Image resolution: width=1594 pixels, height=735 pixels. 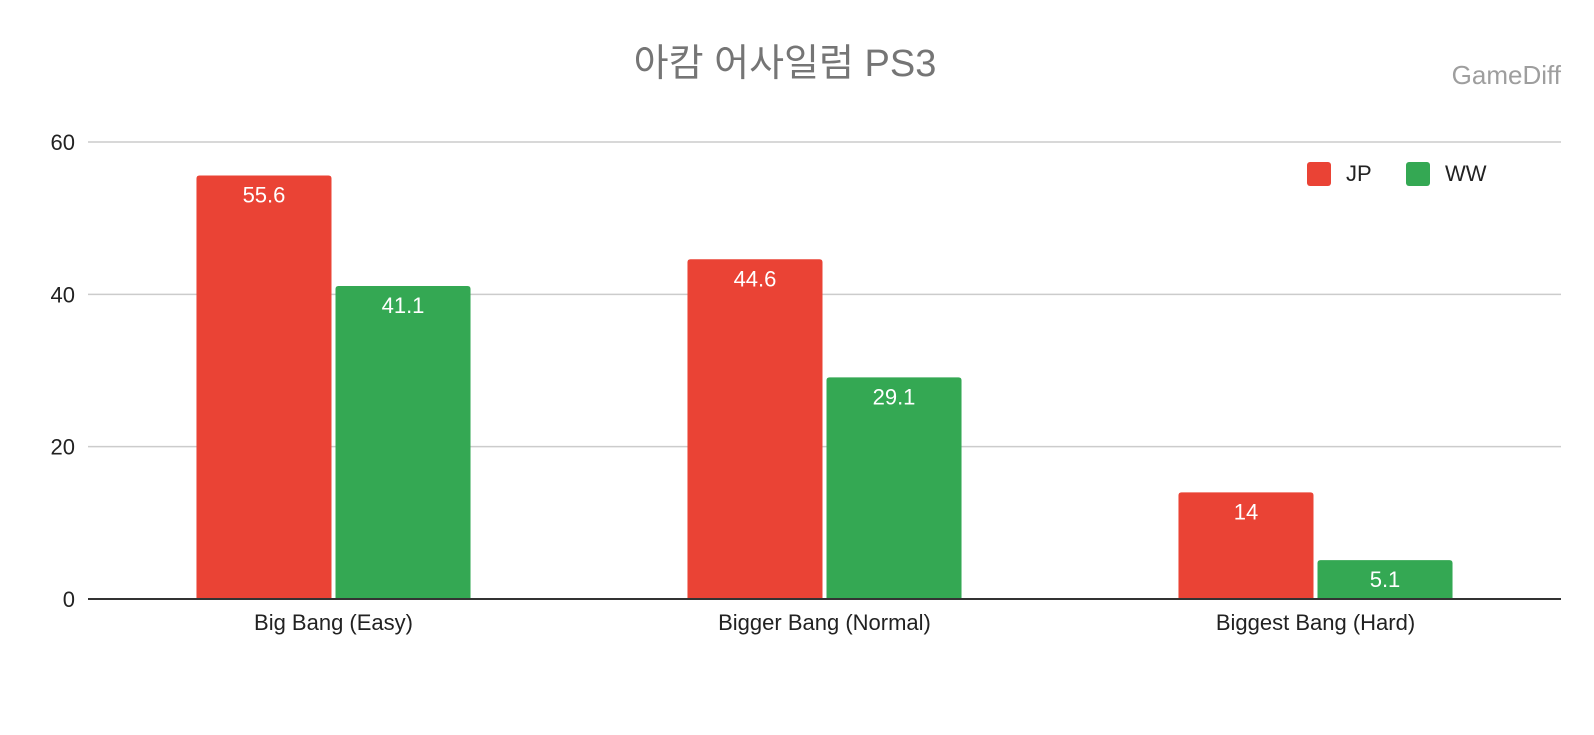 I want to click on chart-title: 아캄 어사일럼 PS3, so click(x=785, y=64).